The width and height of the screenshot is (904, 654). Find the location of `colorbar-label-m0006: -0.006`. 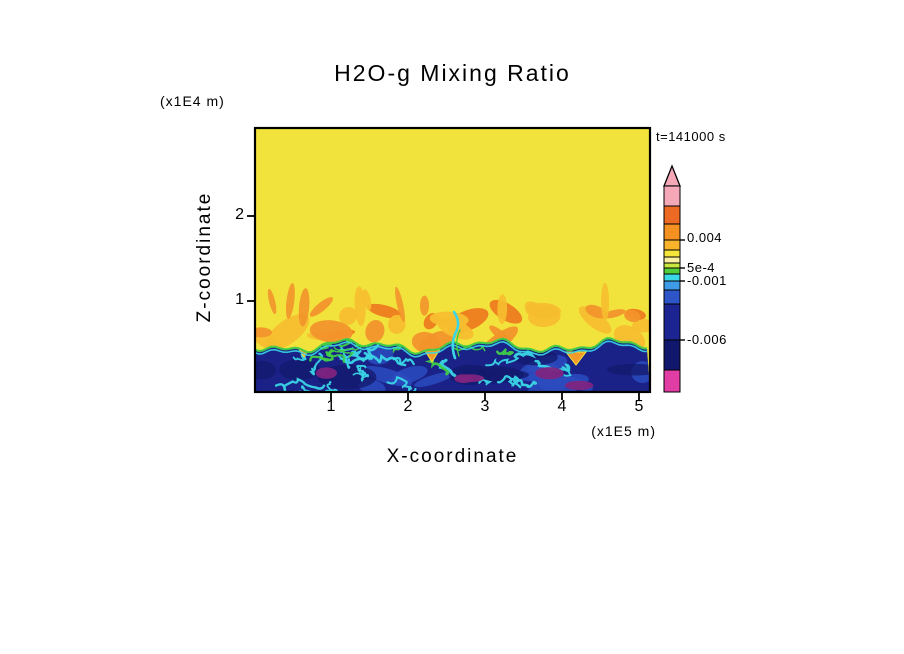

colorbar-label-m0006: -0.006 is located at coordinates (707, 339).